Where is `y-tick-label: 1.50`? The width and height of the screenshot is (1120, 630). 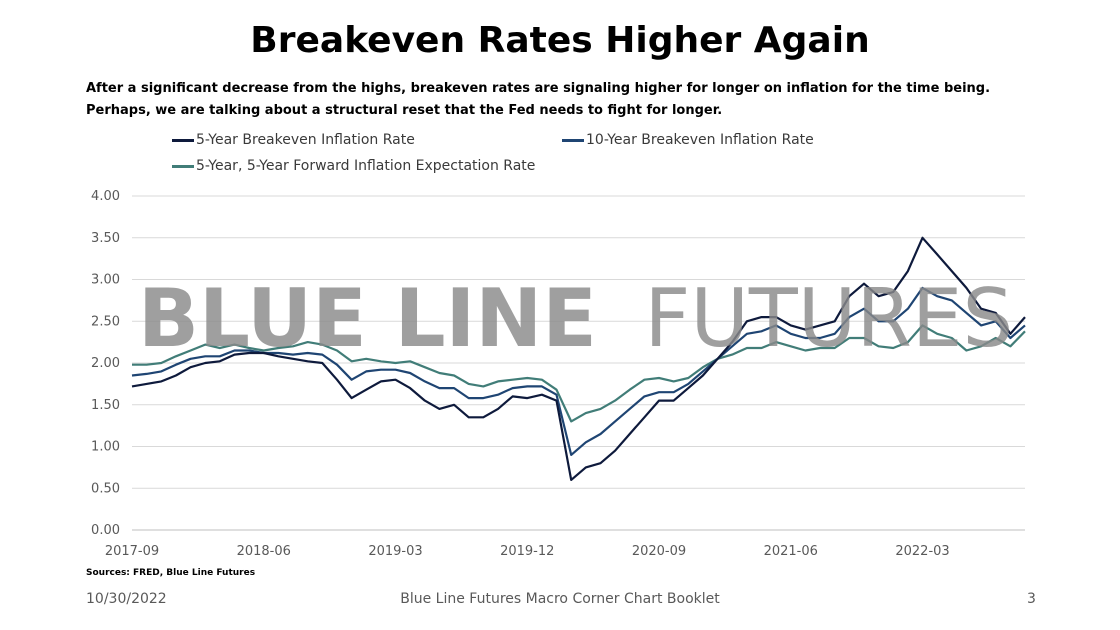
y-tick-label: 1.50 is located at coordinates (105, 405).